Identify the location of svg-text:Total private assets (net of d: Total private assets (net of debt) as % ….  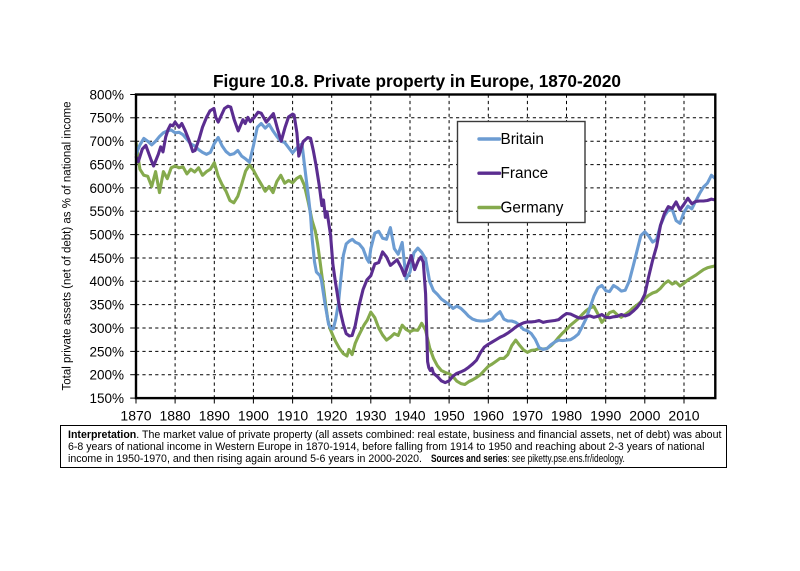
(68, 246).